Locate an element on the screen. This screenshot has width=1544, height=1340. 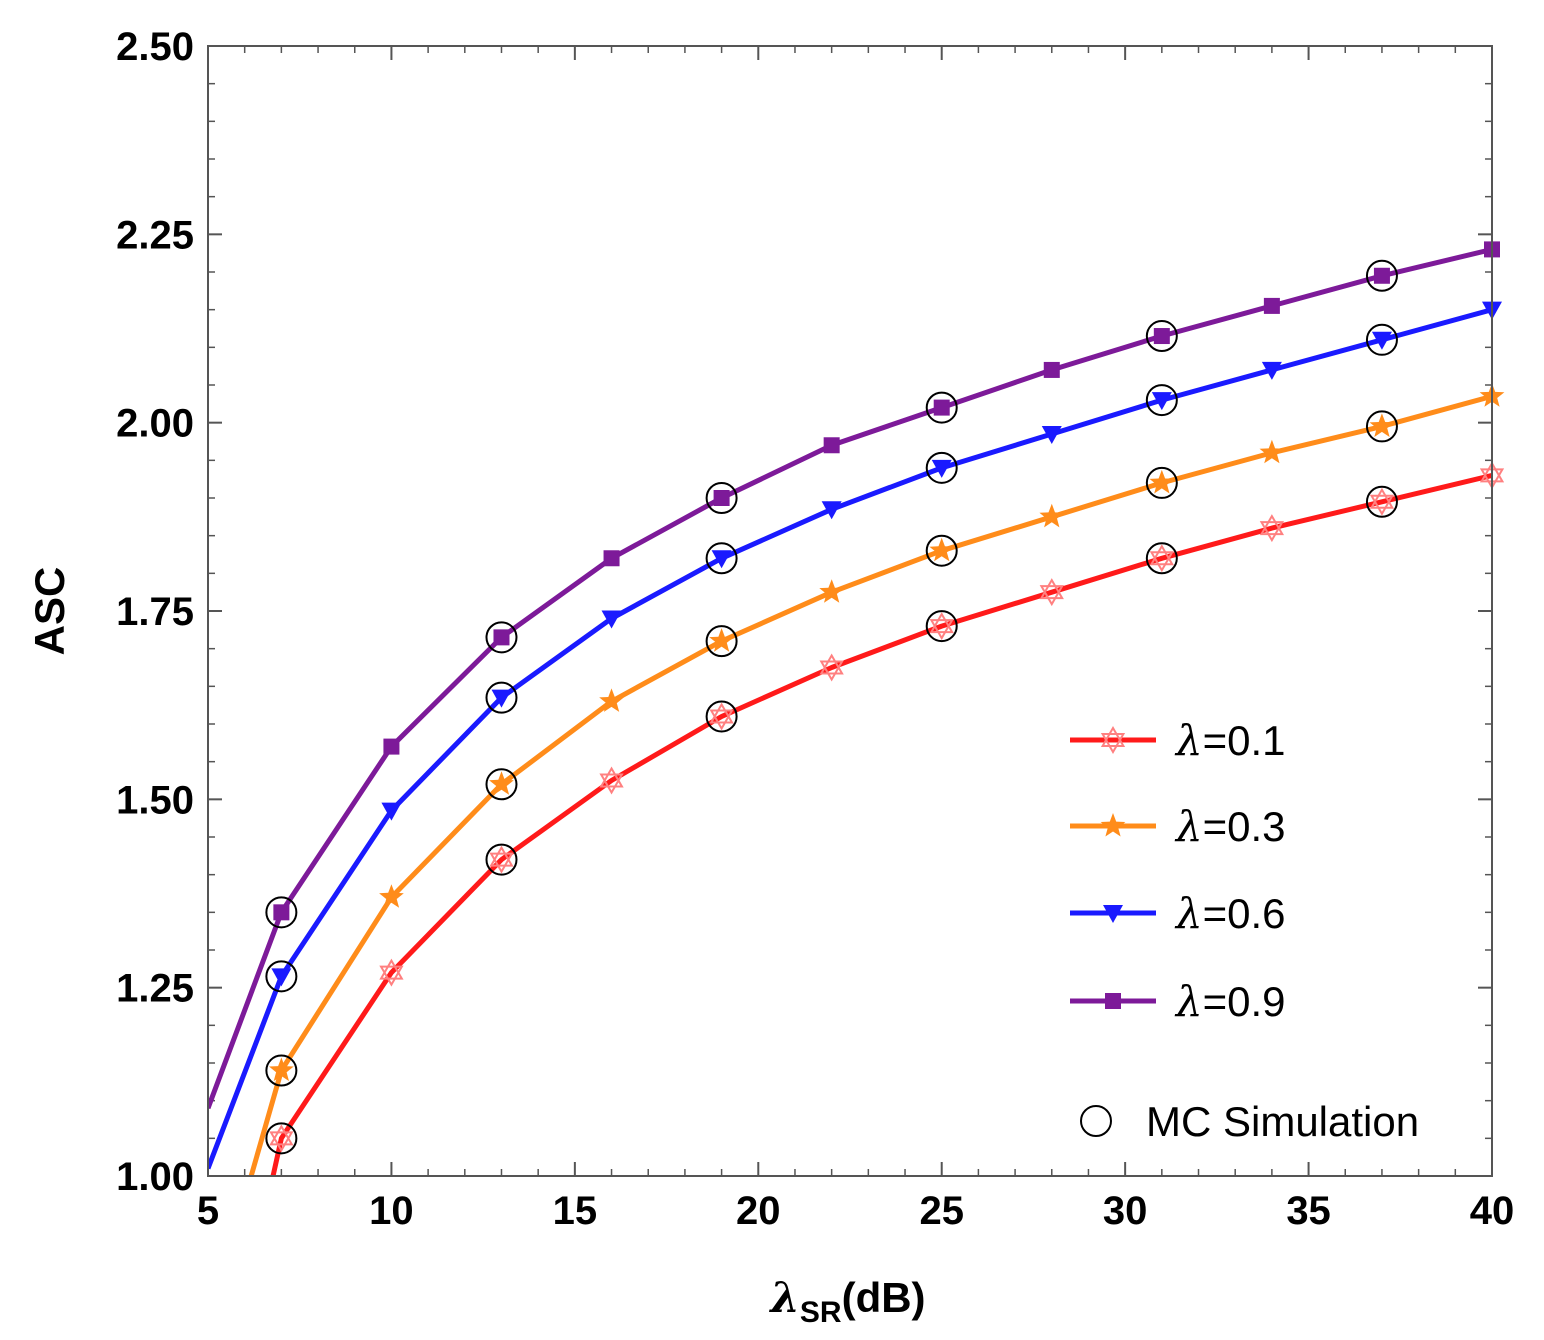
x-axis-title-symbol: λ is located at coordinates (783, 1297).